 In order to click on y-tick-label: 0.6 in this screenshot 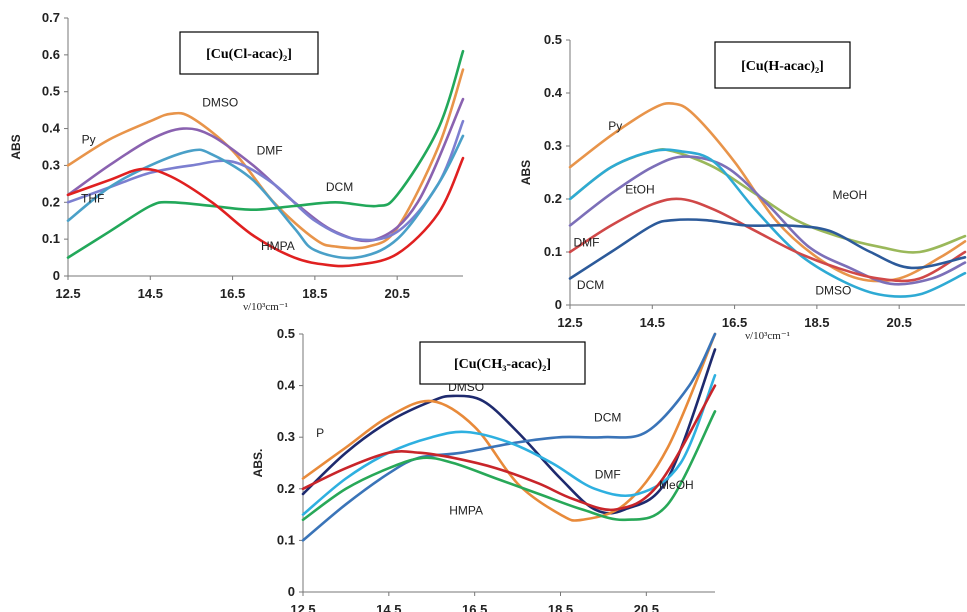, I will do `click(51, 54)`.